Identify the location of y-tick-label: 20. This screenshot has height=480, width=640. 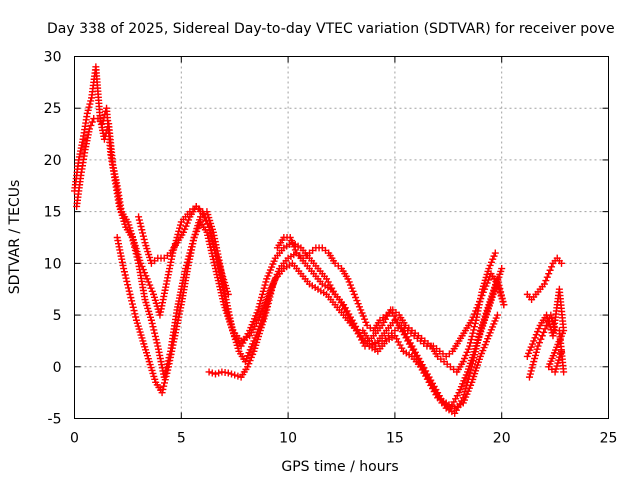
(53, 161).